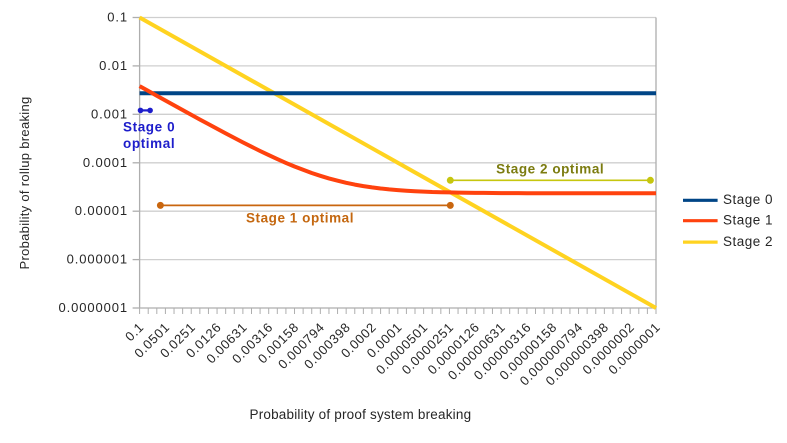 The width and height of the screenshot is (787, 443). Describe the element at coordinates (113, 65) in the screenshot. I see `svg-text: 0.01` at that location.